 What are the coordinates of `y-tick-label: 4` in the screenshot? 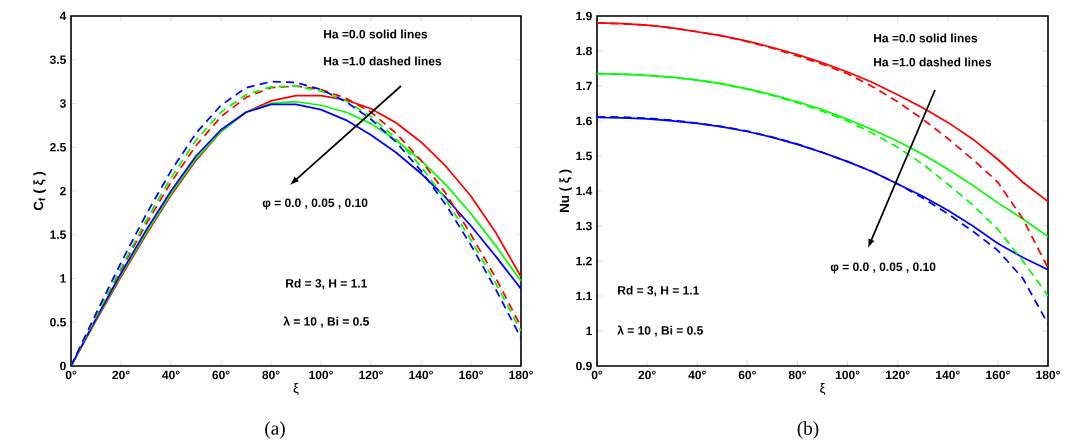 It's located at (63, 16).